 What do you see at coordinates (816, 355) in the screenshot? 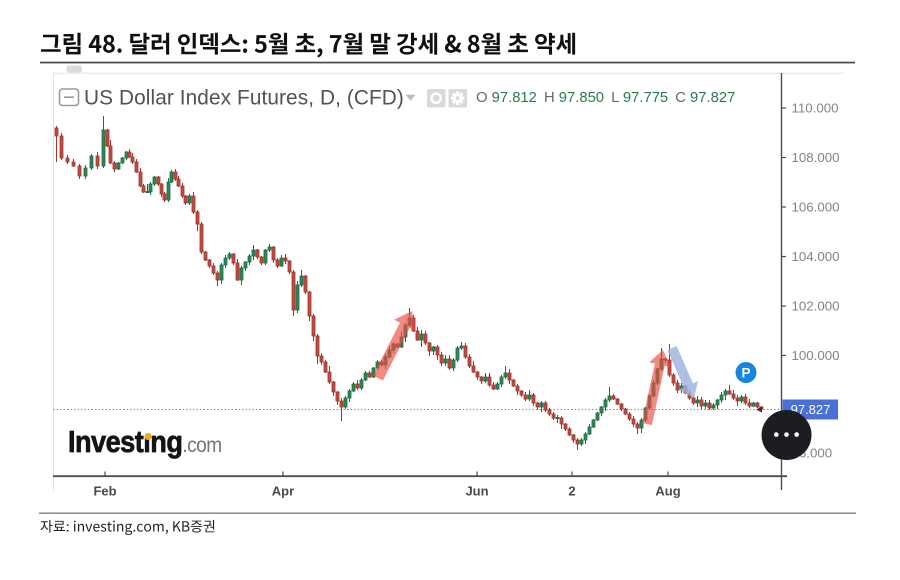
I see `svg-text: 100.000` at bounding box center [816, 355].